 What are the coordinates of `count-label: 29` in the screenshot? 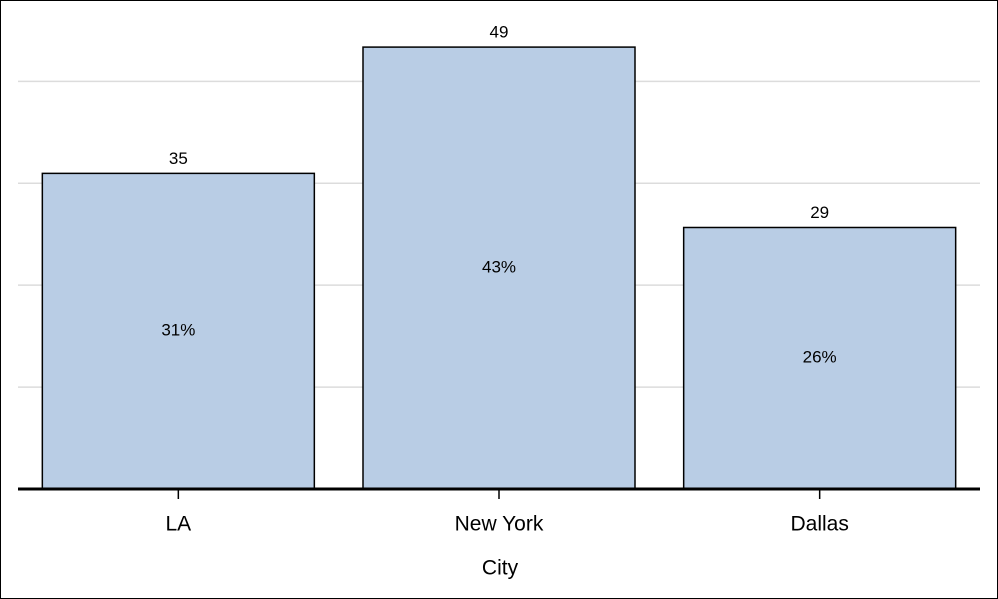 It's located at (819, 212).